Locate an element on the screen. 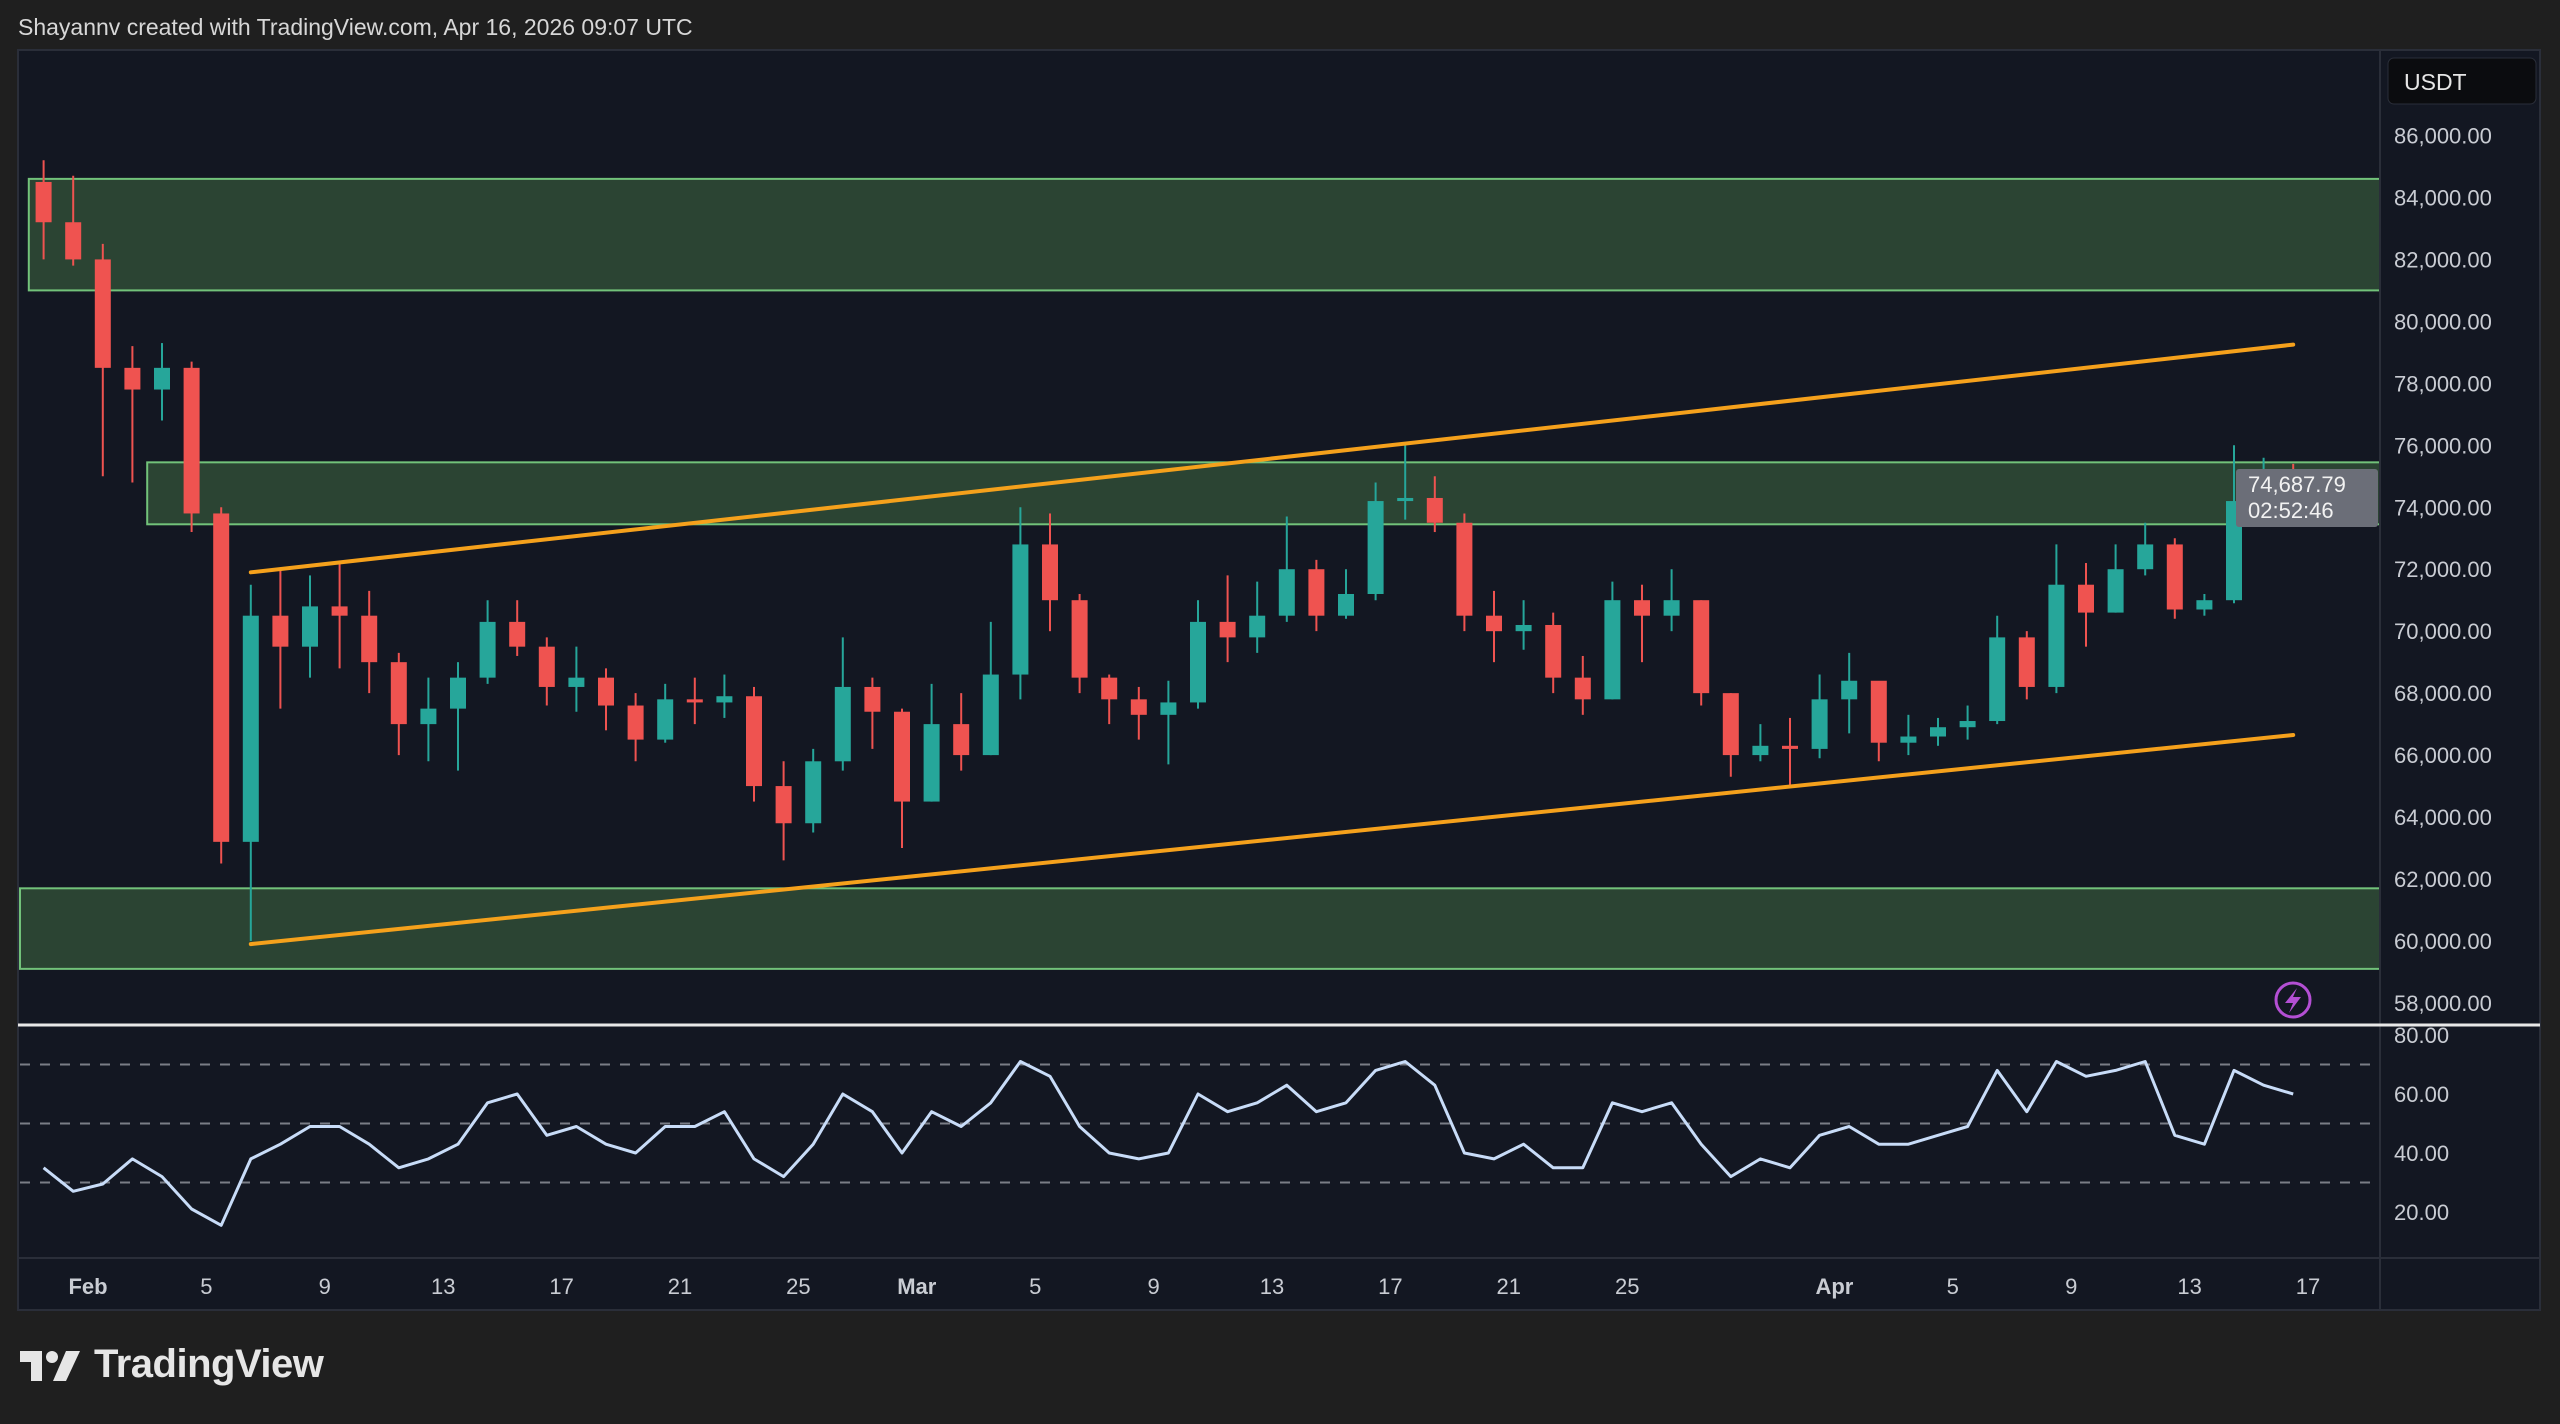 Image resolution: width=2560 pixels, height=1424 pixels. tradingview-logo: TradingView is located at coordinates (172, 1364).